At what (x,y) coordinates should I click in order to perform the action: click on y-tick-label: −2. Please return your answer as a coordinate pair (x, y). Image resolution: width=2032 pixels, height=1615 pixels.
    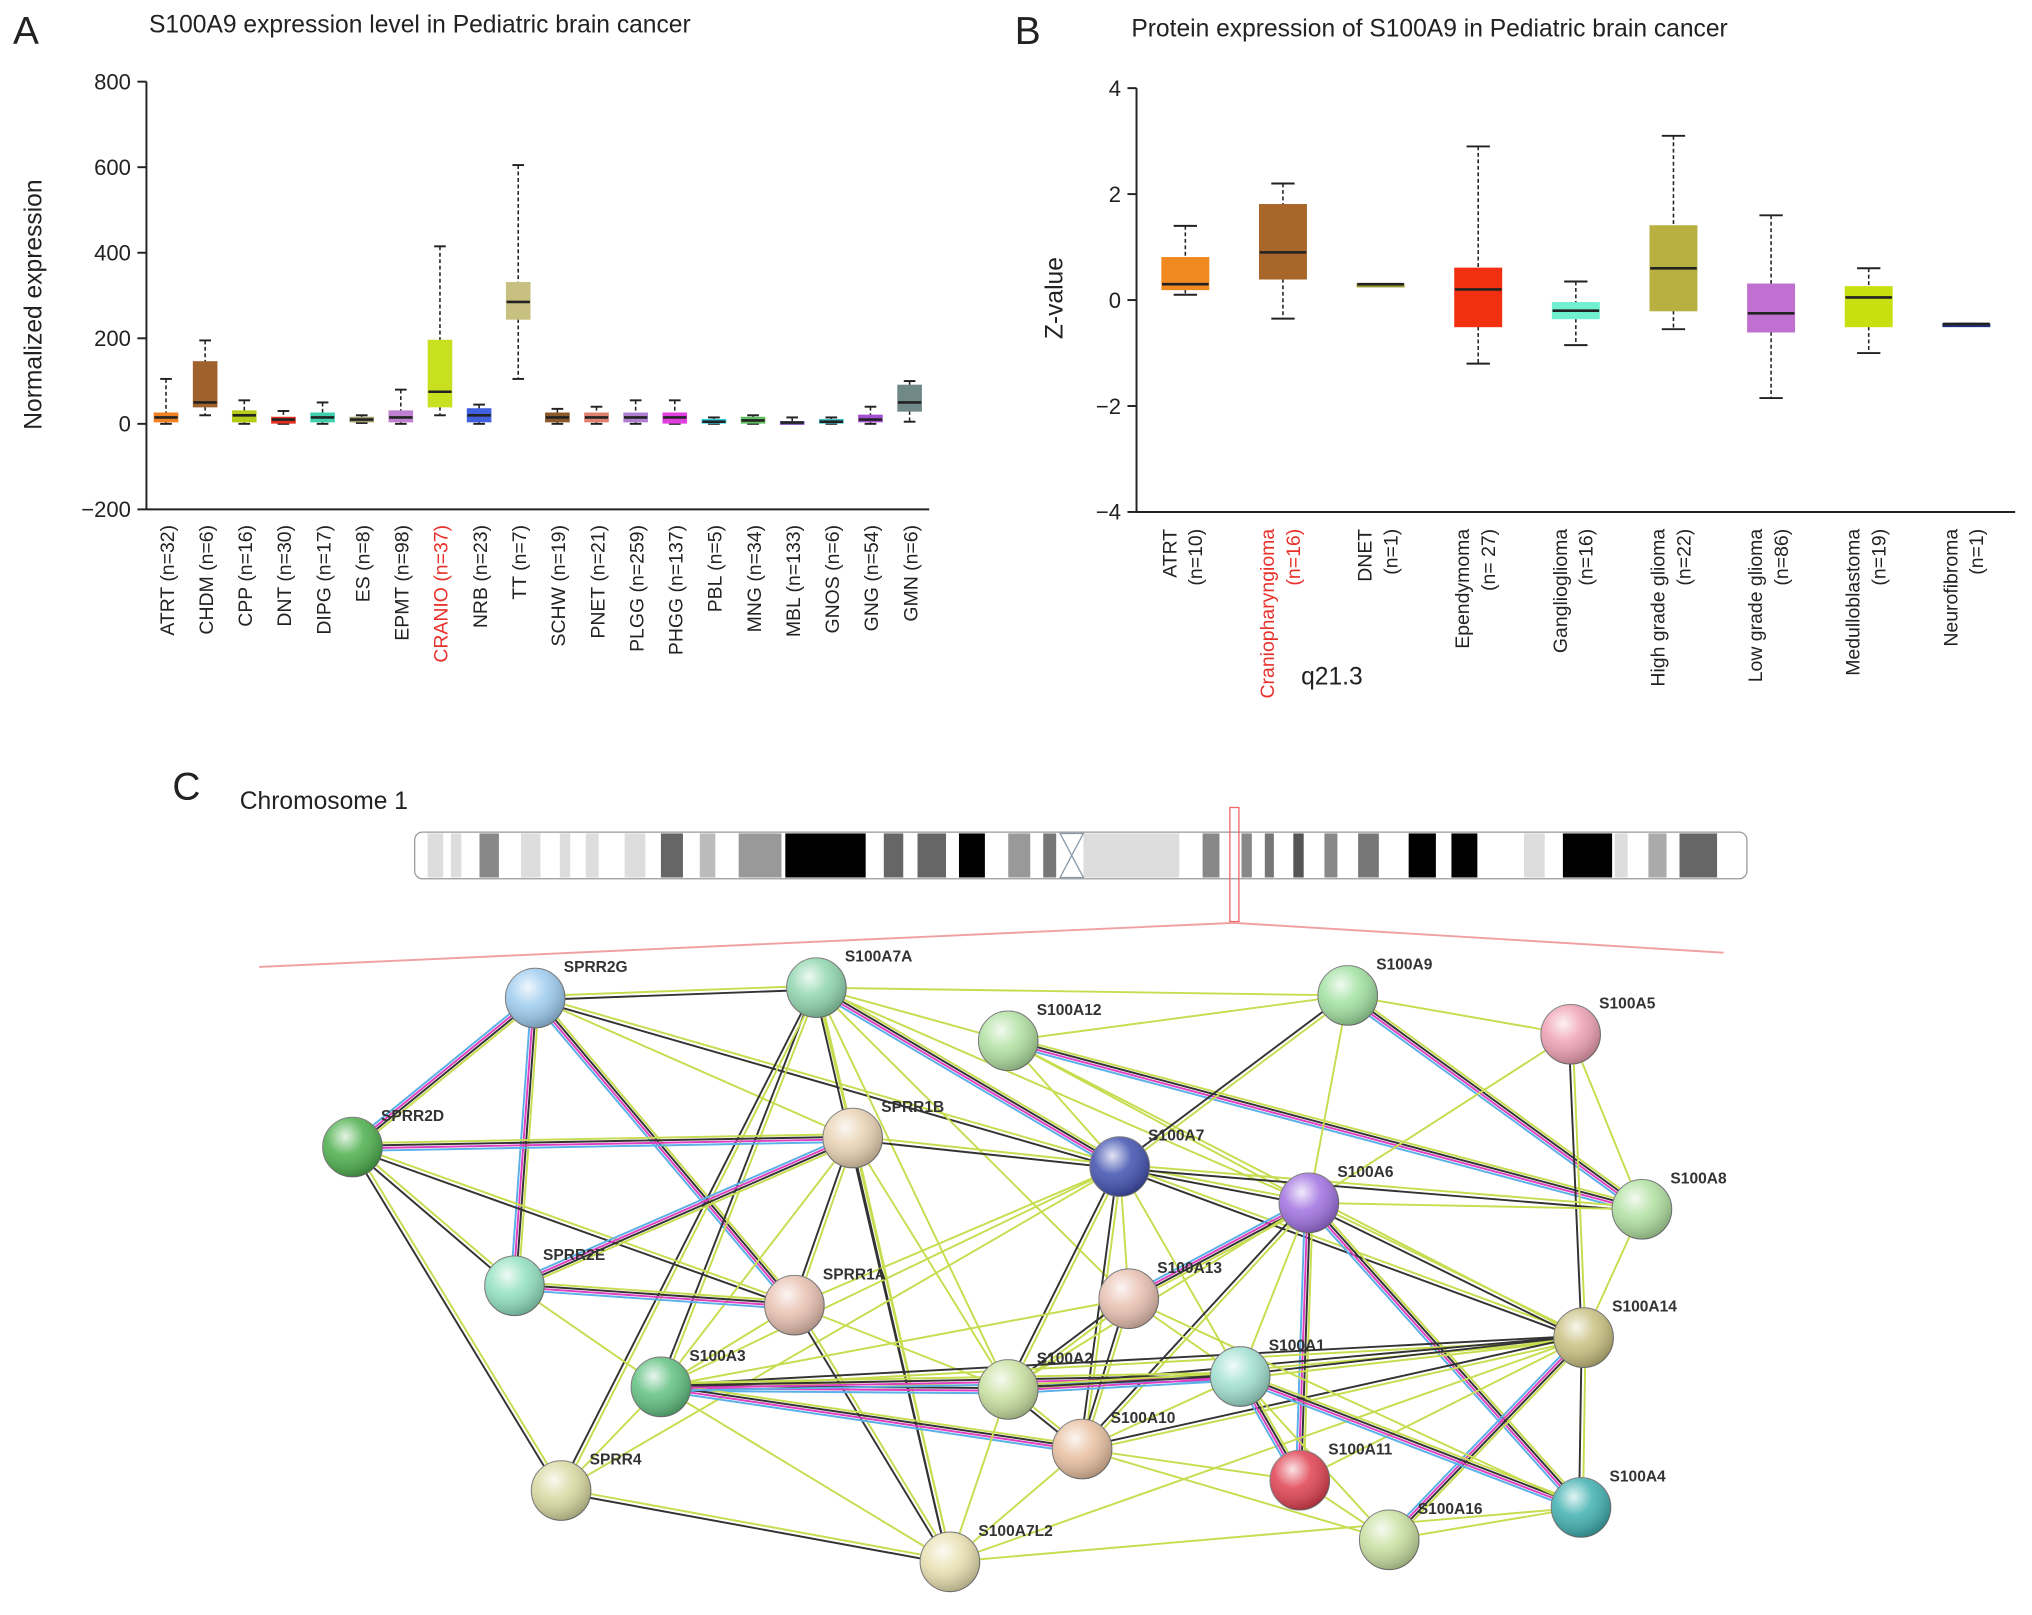
    Looking at the image, I should click on (1108, 406).